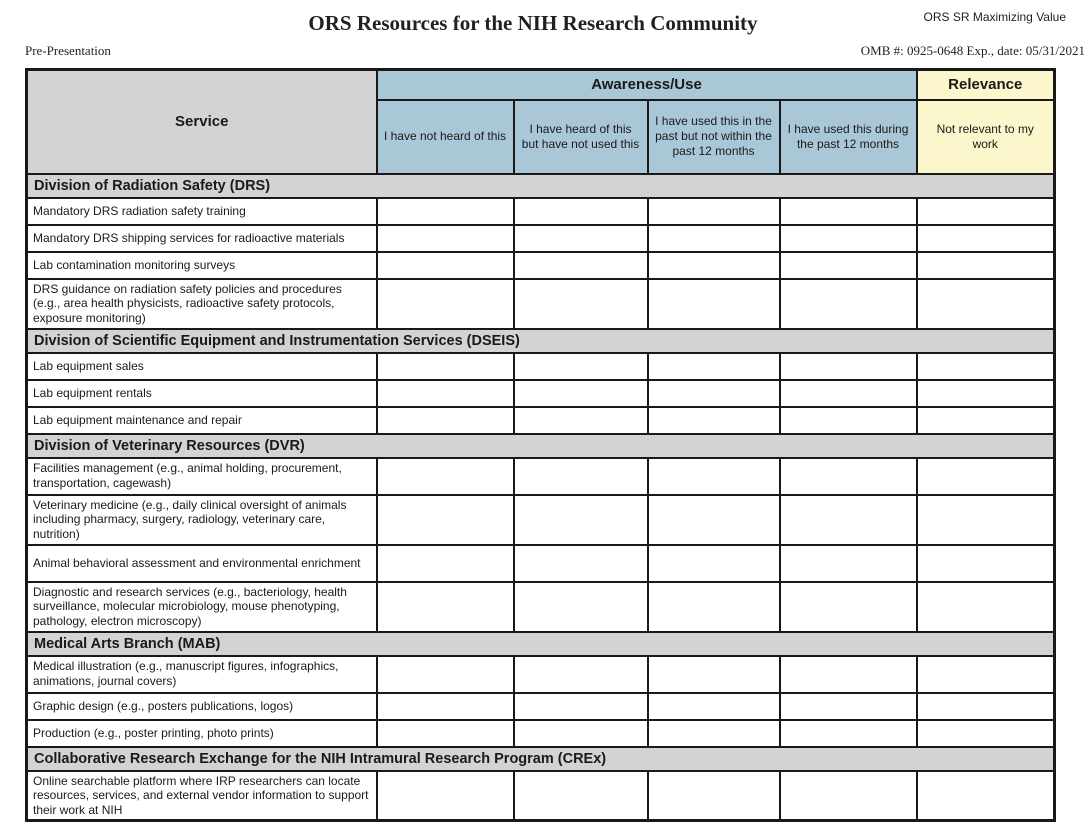  I want to click on table-row: Lab equipment maintenance and repair, so click(540, 420).